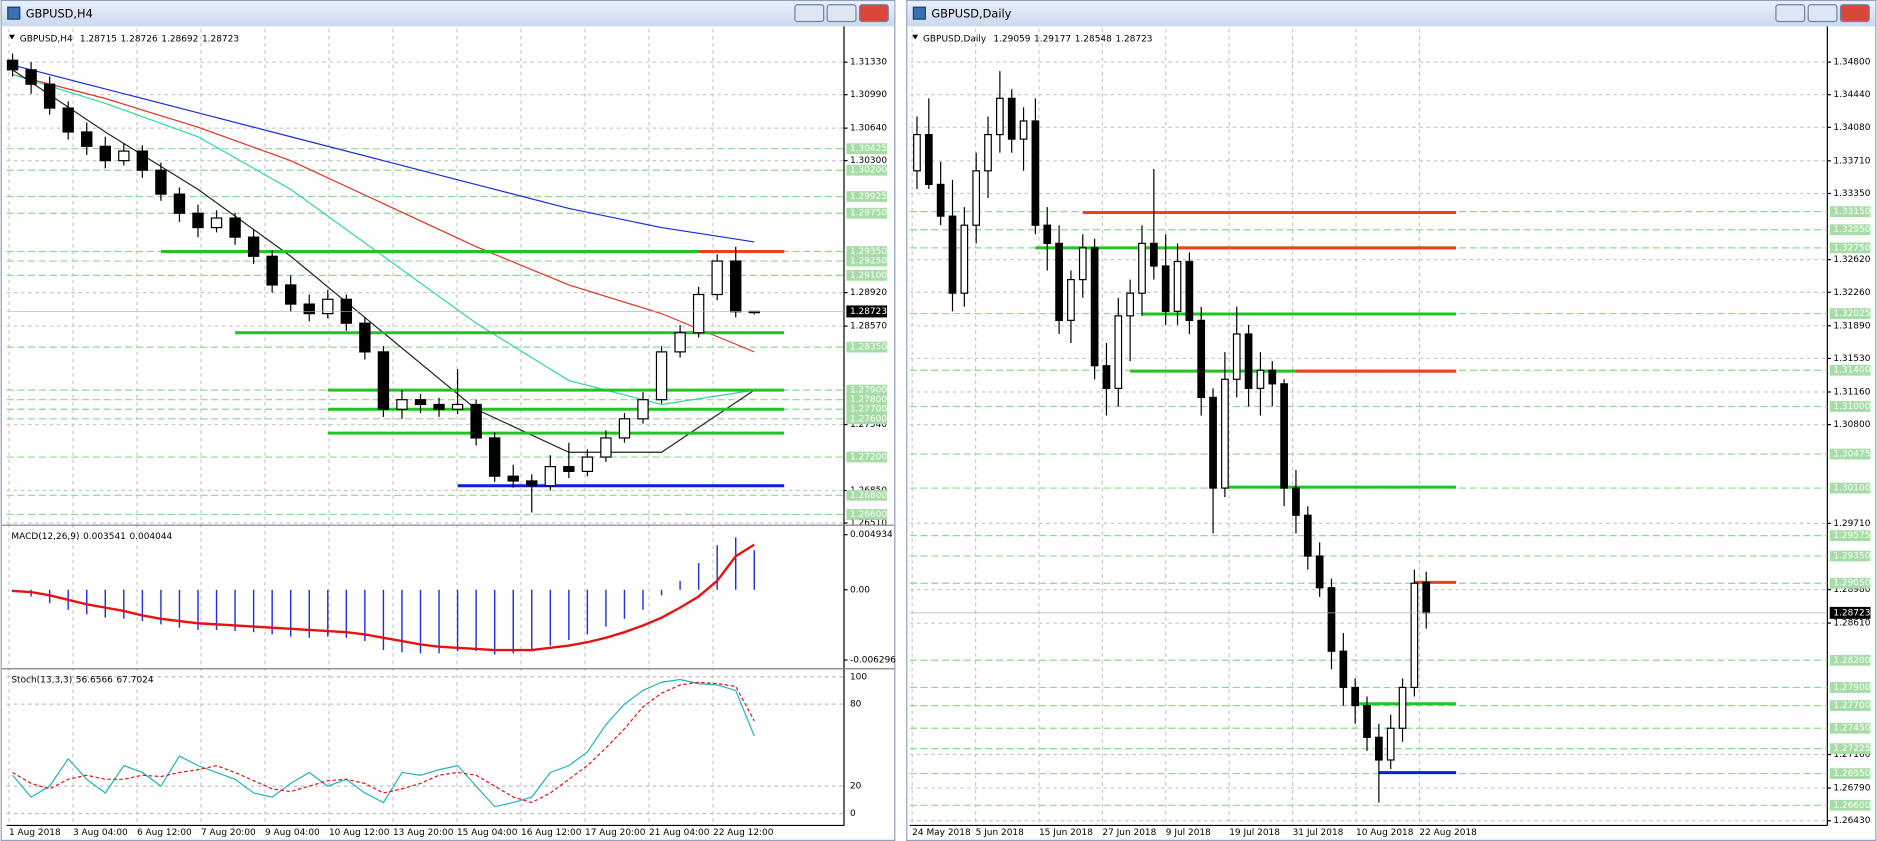  What do you see at coordinates (1851, 536) in the screenshot?
I see `level-label: 1.29575` at bounding box center [1851, 536].